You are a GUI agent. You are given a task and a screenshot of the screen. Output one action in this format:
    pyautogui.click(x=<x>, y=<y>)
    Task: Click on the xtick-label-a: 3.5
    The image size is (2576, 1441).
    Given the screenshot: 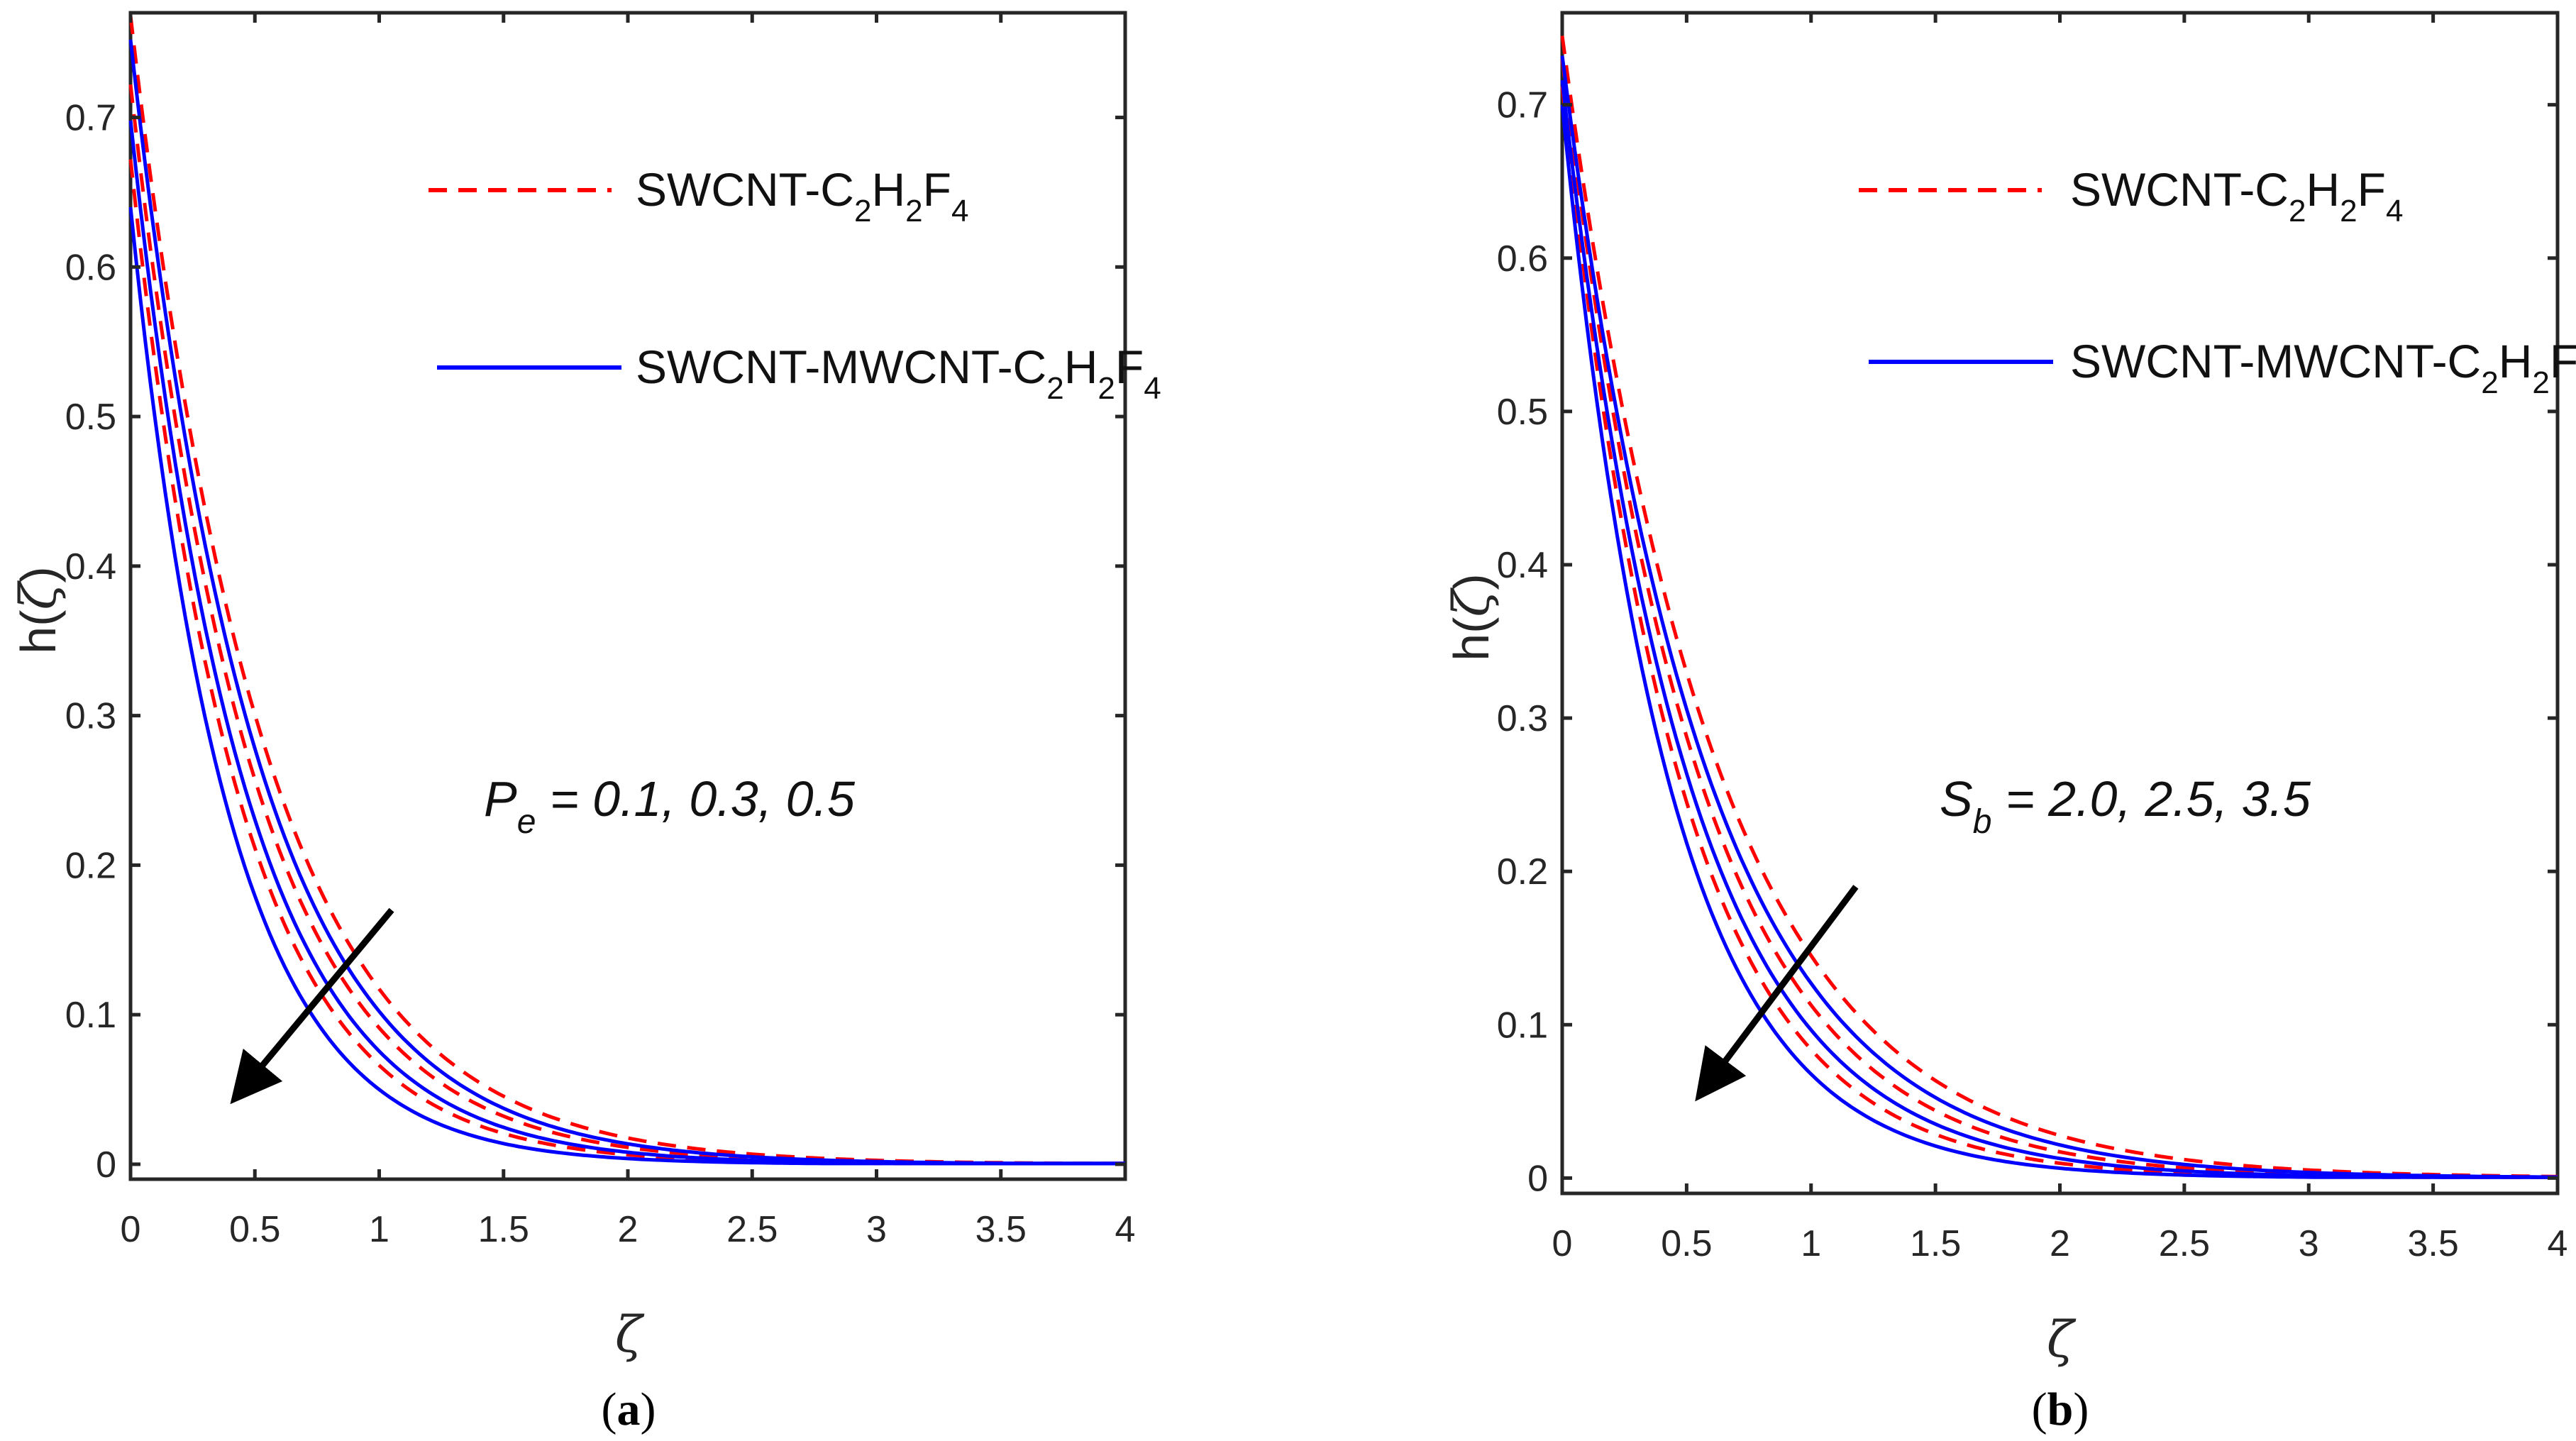 What is the action you would take?
    pyautogui.click(x=1001, y=1229)
    